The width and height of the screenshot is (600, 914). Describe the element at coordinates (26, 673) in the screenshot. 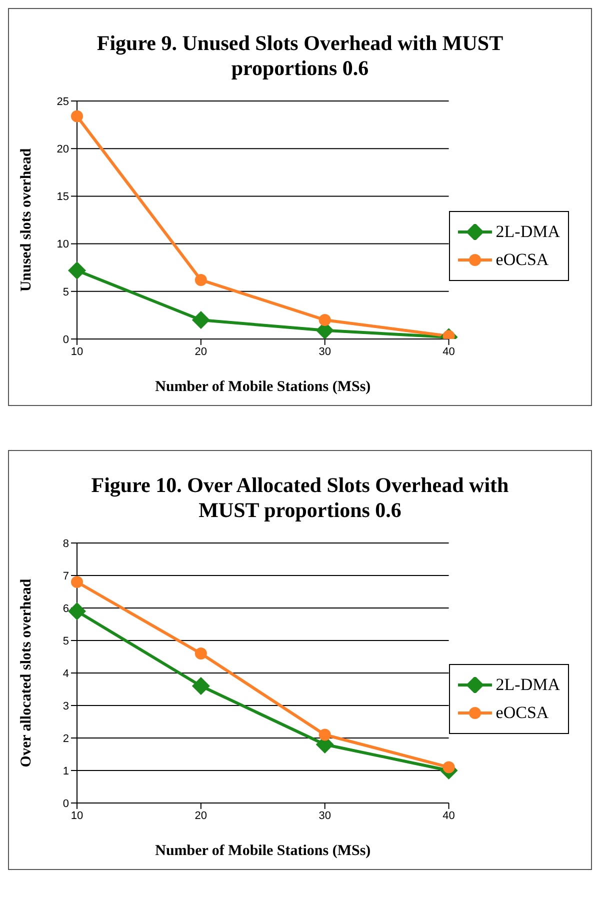

I see `y-axis-title: Over allocated slots overhead` at that location.